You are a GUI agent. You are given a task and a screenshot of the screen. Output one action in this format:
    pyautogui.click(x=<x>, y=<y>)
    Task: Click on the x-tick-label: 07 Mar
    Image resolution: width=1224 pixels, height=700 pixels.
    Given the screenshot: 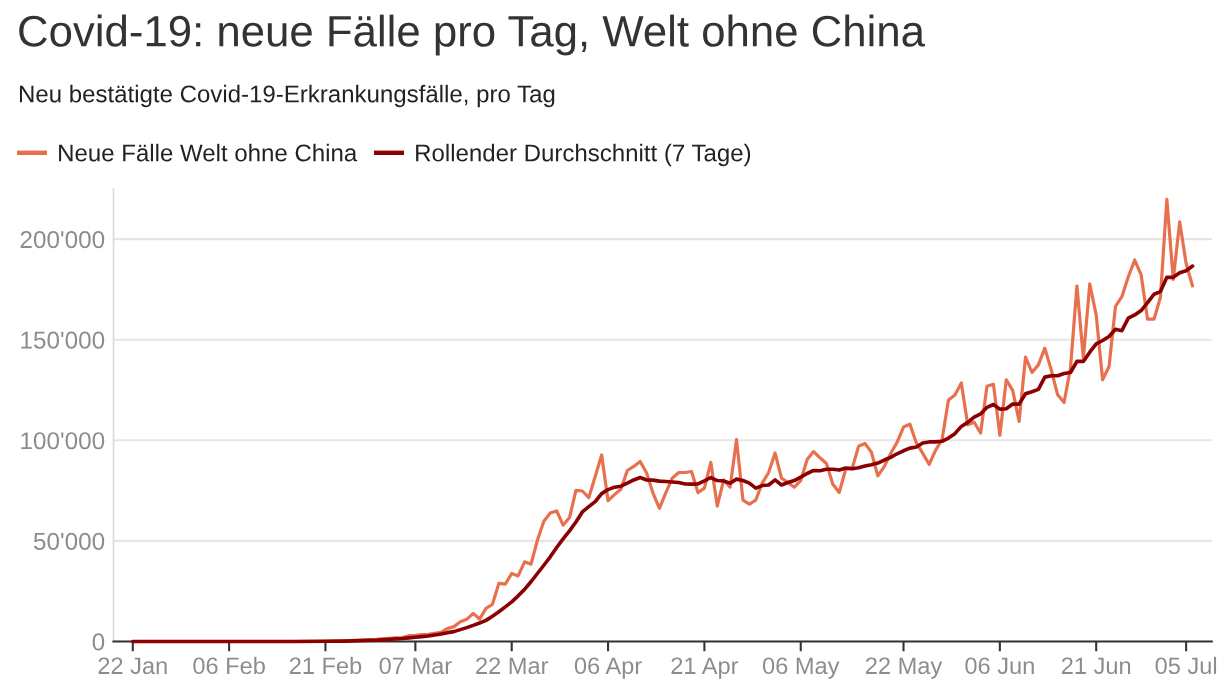 What is the action you would take?
    pyautogui.click(x=415, y=666)
    